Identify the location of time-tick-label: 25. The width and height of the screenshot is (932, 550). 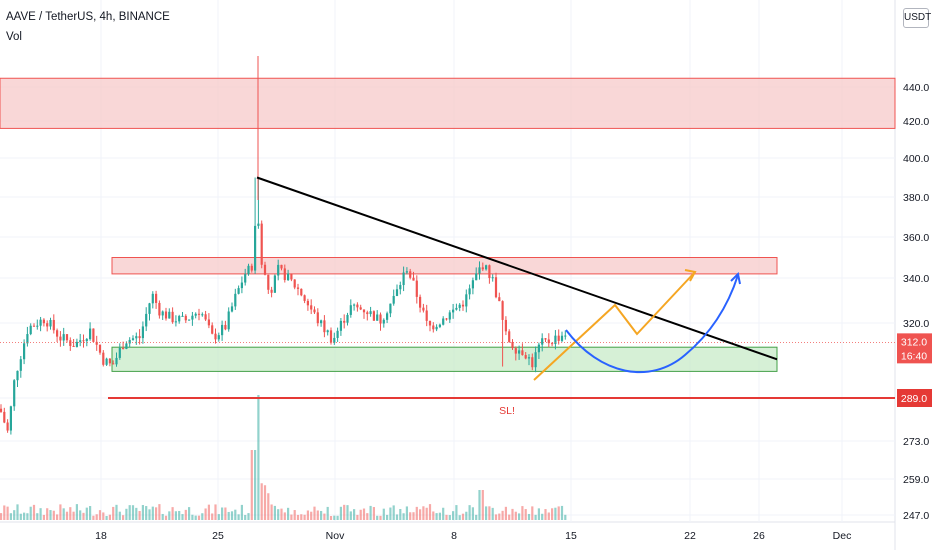
(218, 536).